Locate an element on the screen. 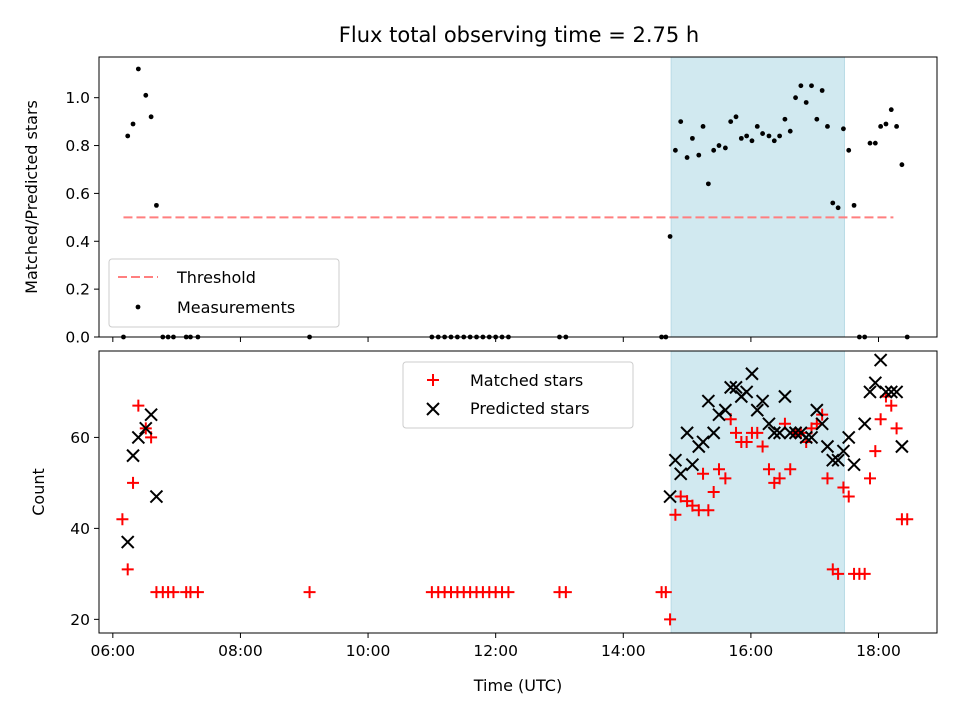 This screenshot has height=720, width=960. legend-predicted-label: Predicted stars is located at coordinates (530, 408).